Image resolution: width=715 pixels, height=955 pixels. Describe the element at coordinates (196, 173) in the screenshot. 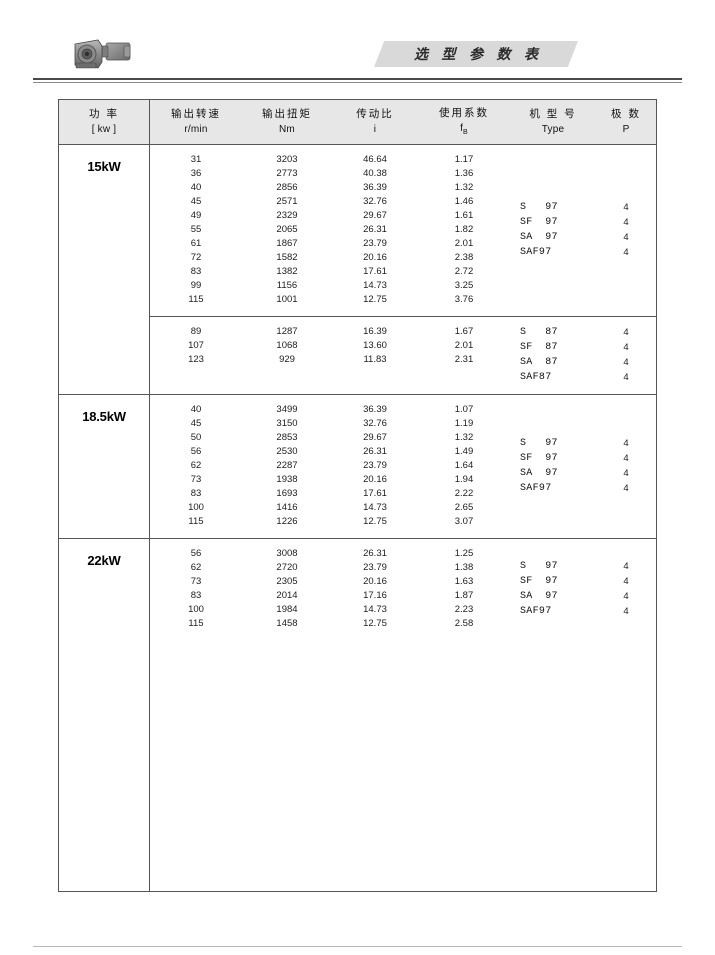

I see `speed-value: 36` at that location.